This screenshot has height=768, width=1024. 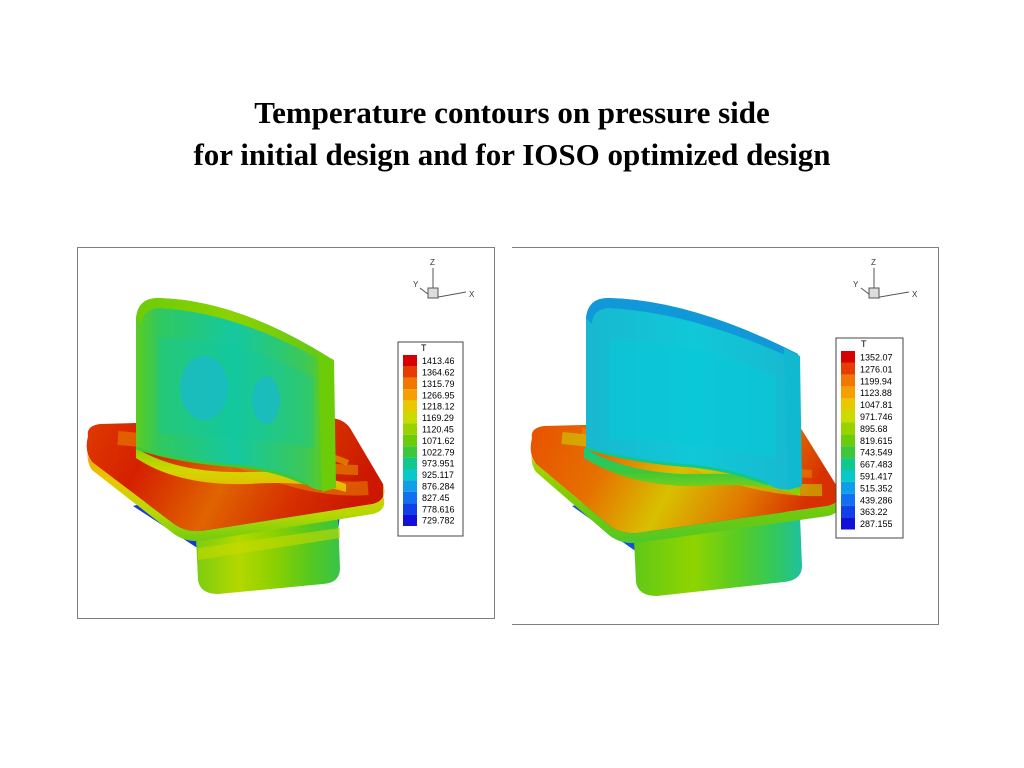 I want to click on legend-value: 1276.01, so click(x=876, y=369).